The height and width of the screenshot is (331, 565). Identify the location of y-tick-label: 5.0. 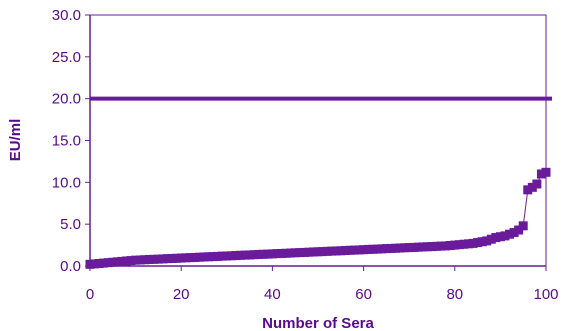
(70, 224).